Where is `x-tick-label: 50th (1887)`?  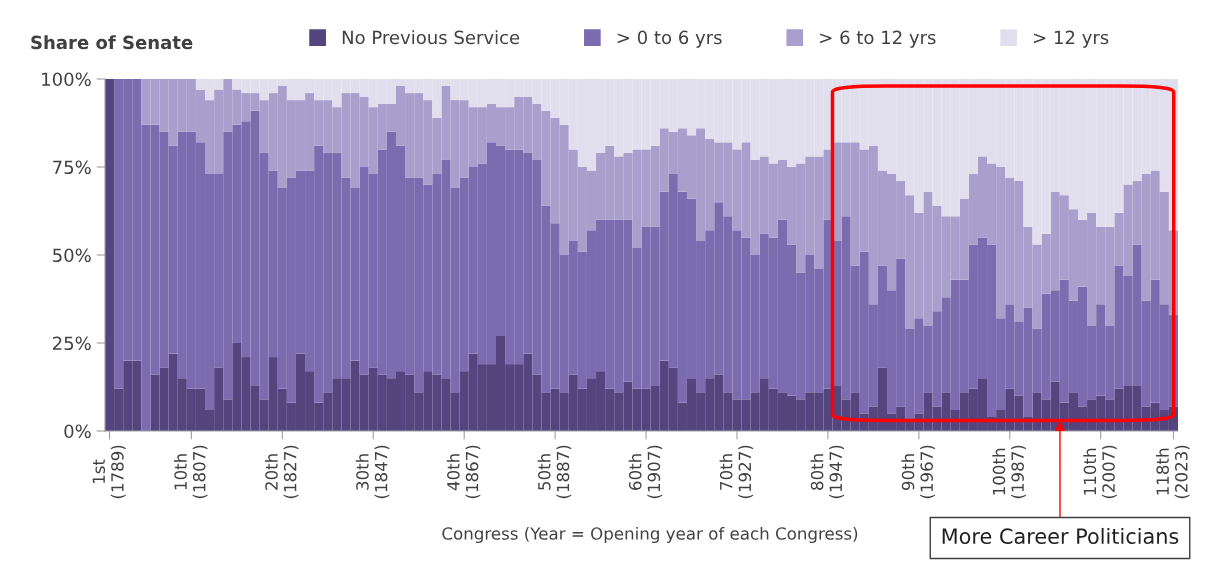 x-tick-label: 50th (1887) is located at coordinates (554, 472).